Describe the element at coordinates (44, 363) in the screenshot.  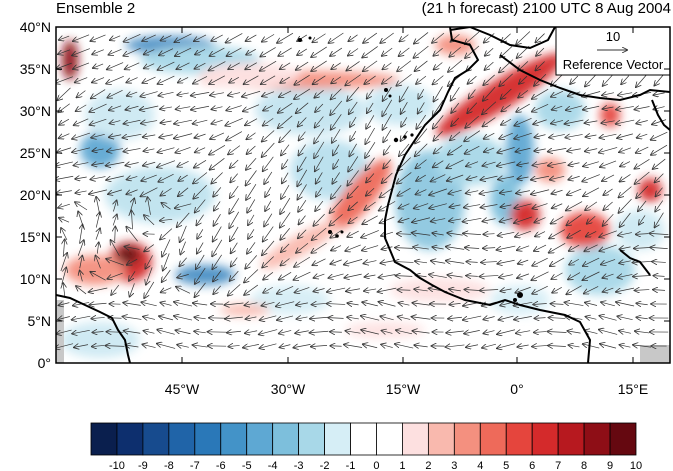
I see `lat-label: 0°` at that location.